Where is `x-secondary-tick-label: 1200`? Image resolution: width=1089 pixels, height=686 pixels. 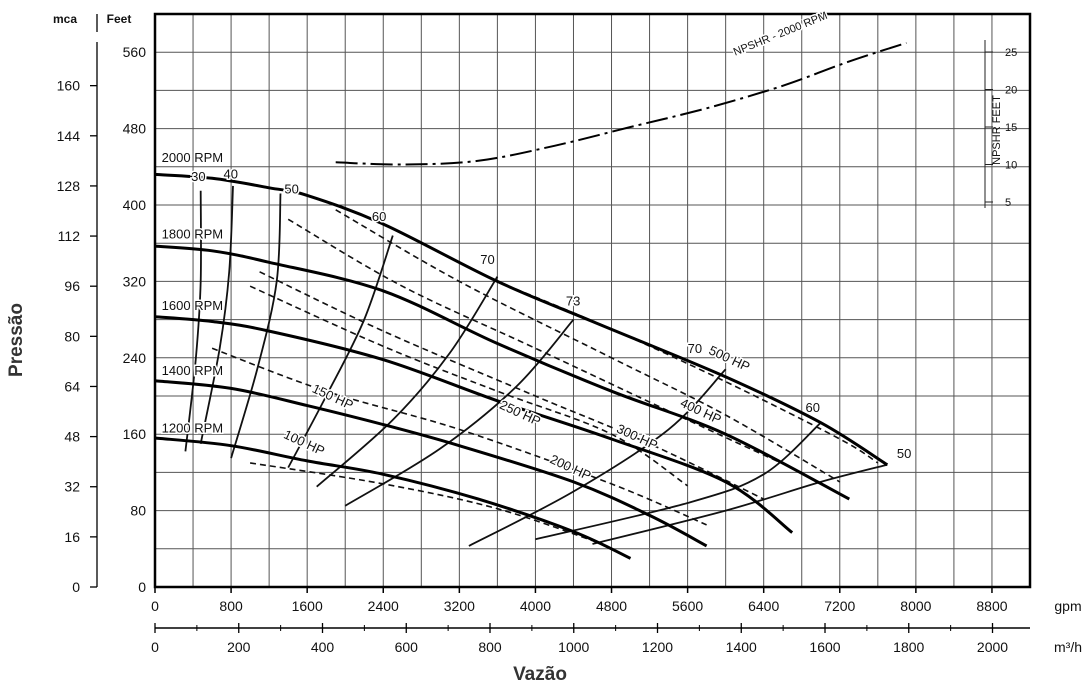 x-secondary-tick-label: 1200 is located at coordinates (657, 647).